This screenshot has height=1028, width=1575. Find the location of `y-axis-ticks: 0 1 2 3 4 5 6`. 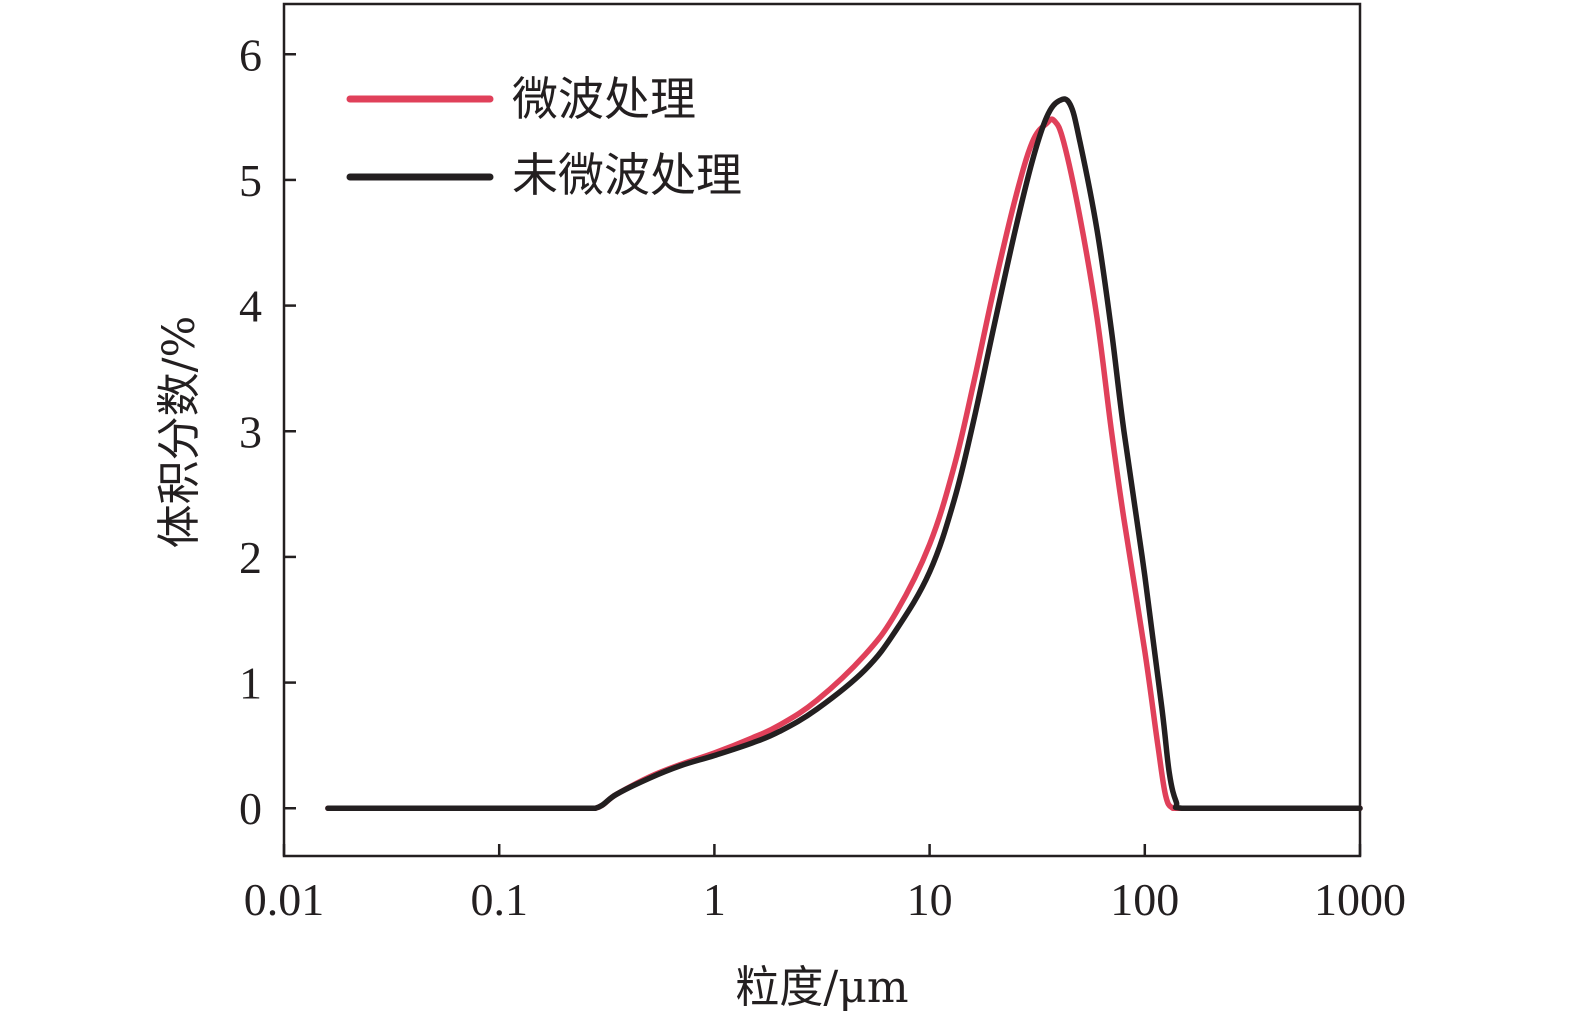

y-axis-ticks: 0 1 2 3 4 5 6 is located at coordinates (267, 431).